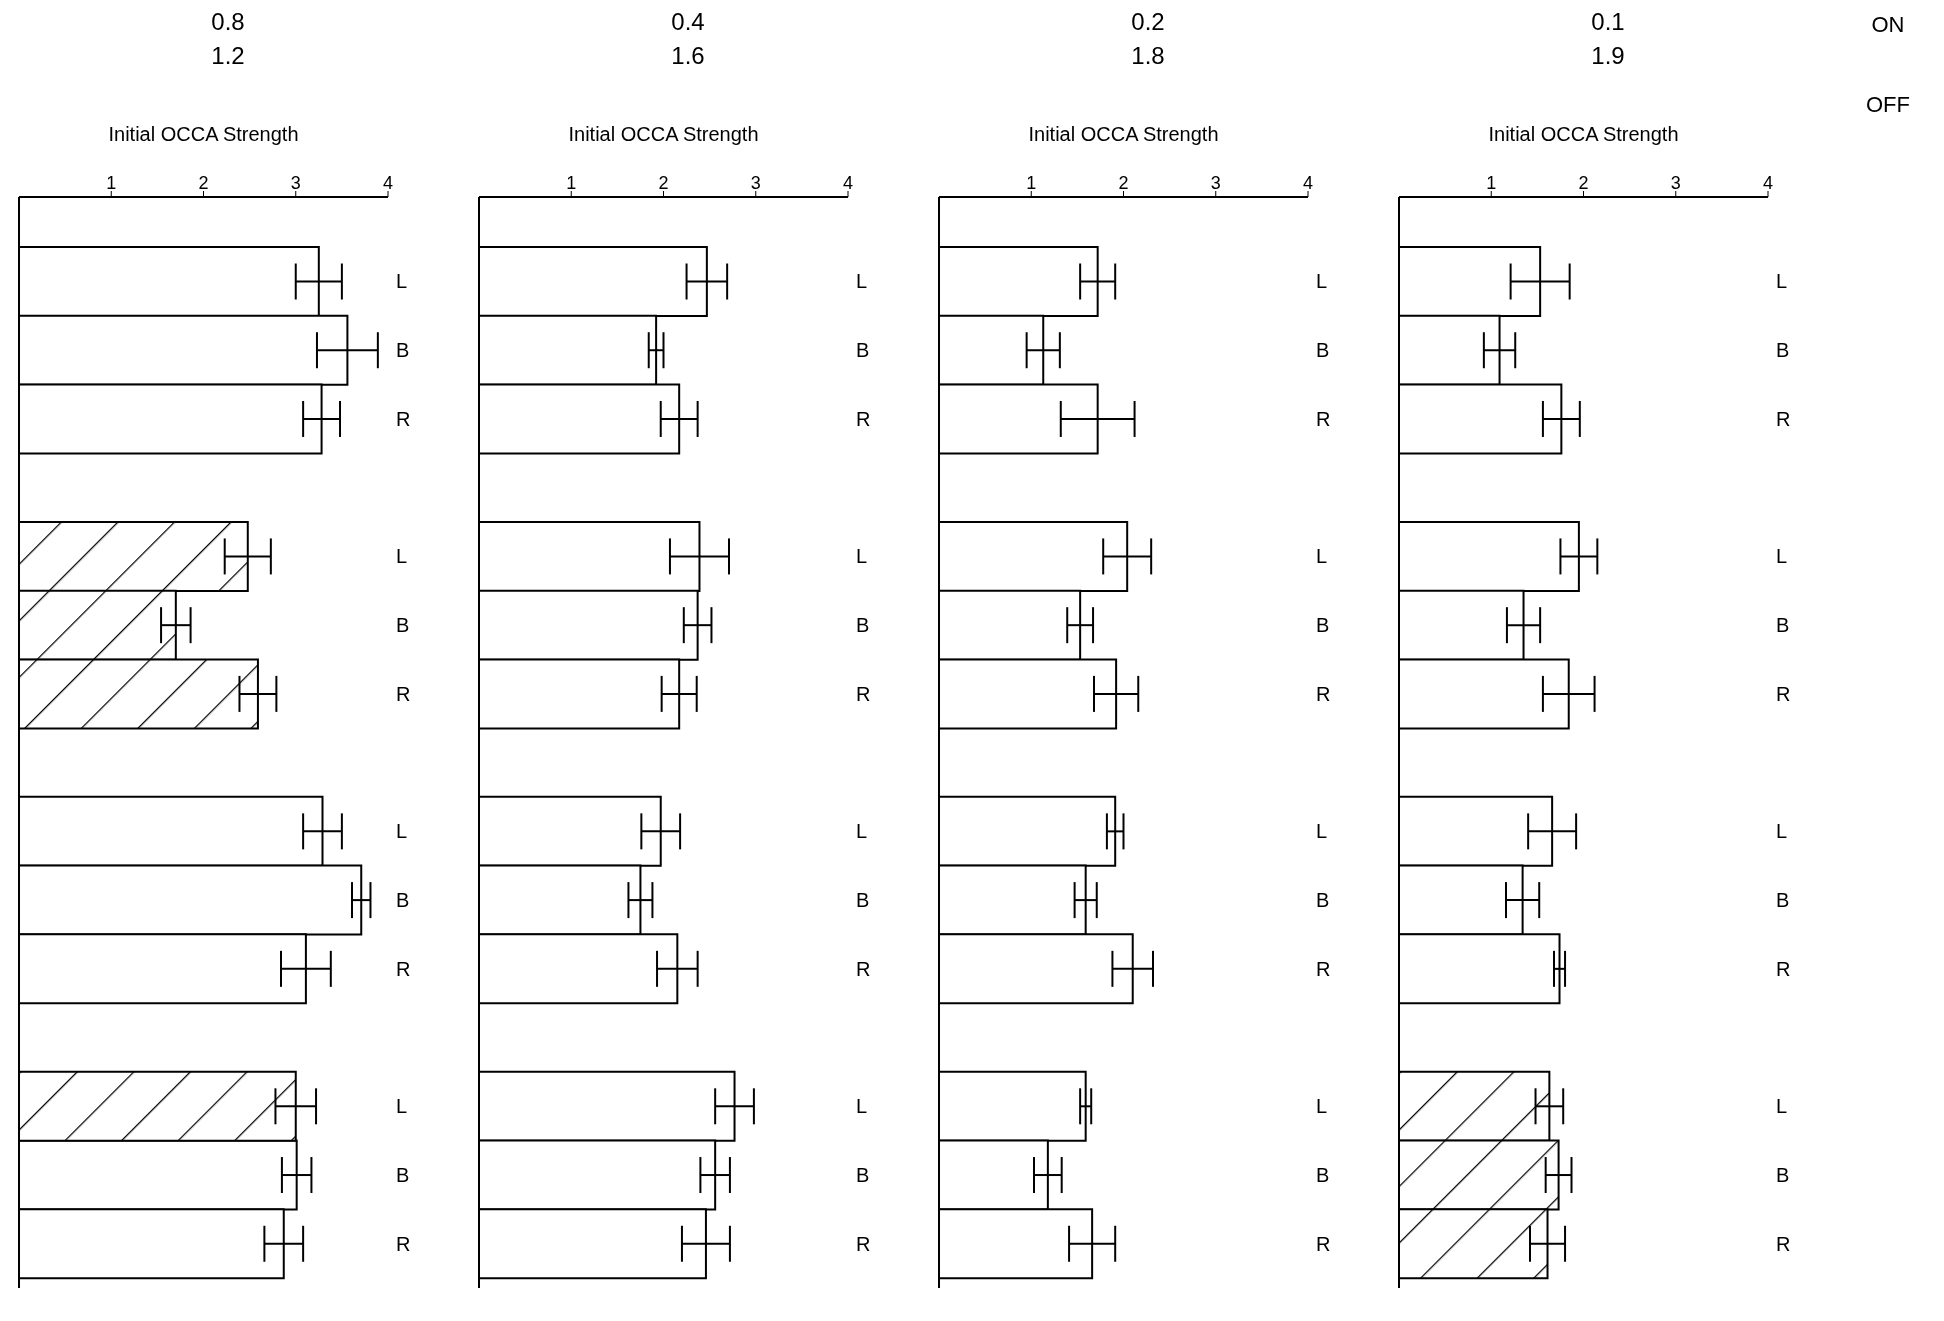 Image resolution: width=1944 pixels, height=1321 pixels. Describe the element at coordinates (228, 56) in the screenshot. I see `chart-subtitle: 1.2` at that location.